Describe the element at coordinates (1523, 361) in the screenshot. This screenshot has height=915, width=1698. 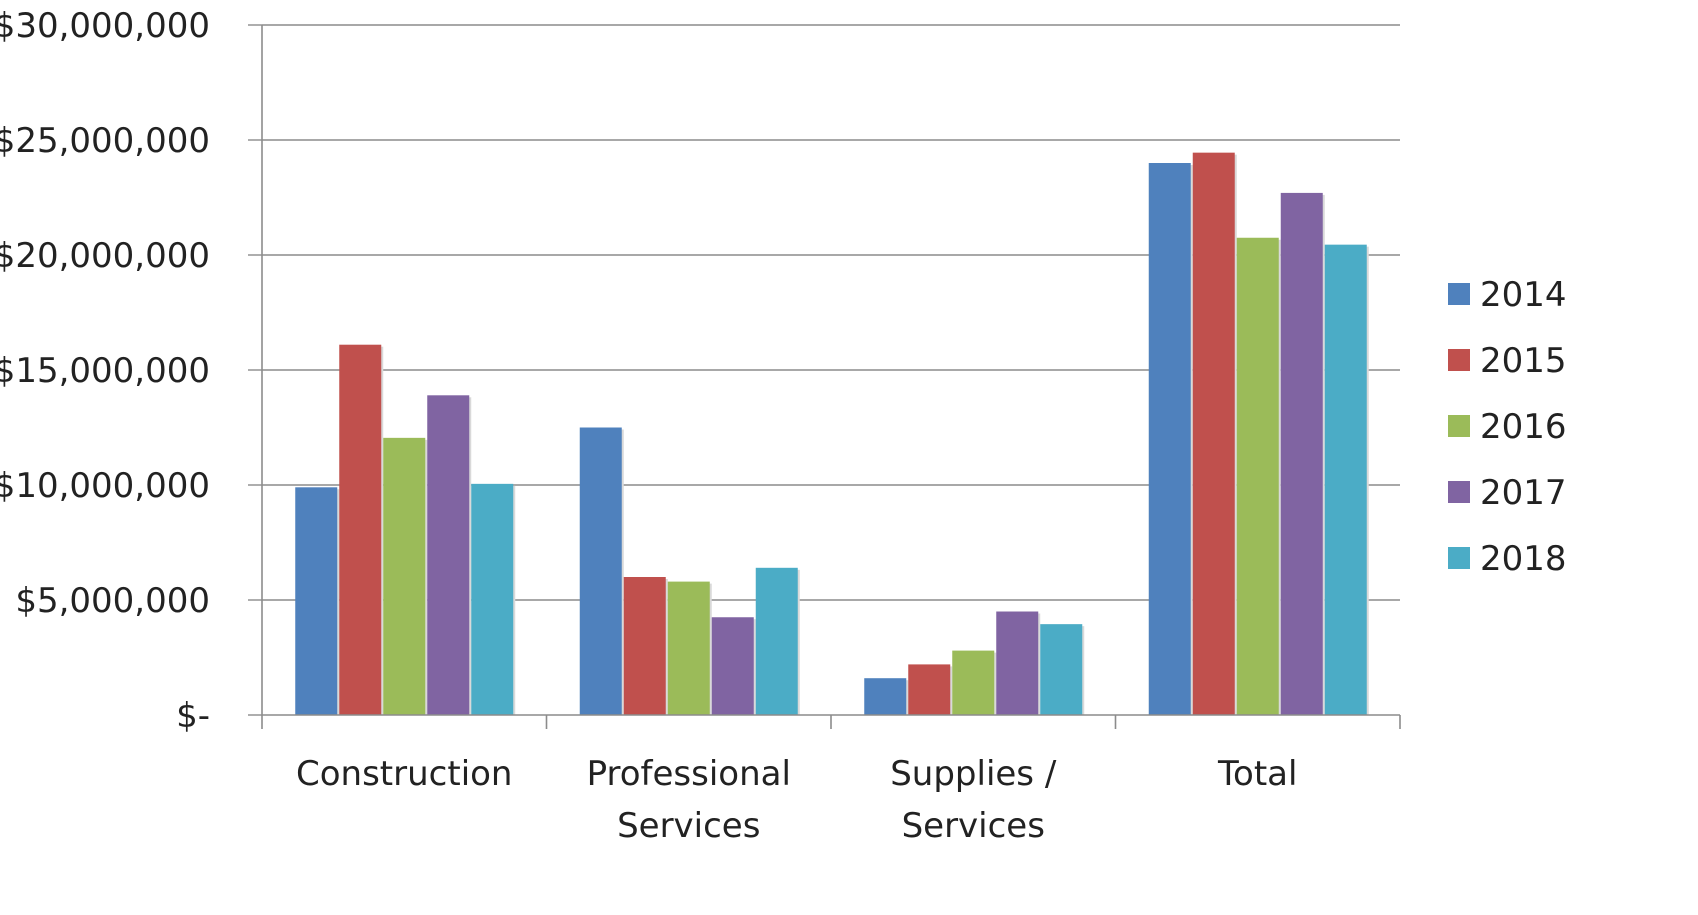
I see `legend-label: 2015` at that location.